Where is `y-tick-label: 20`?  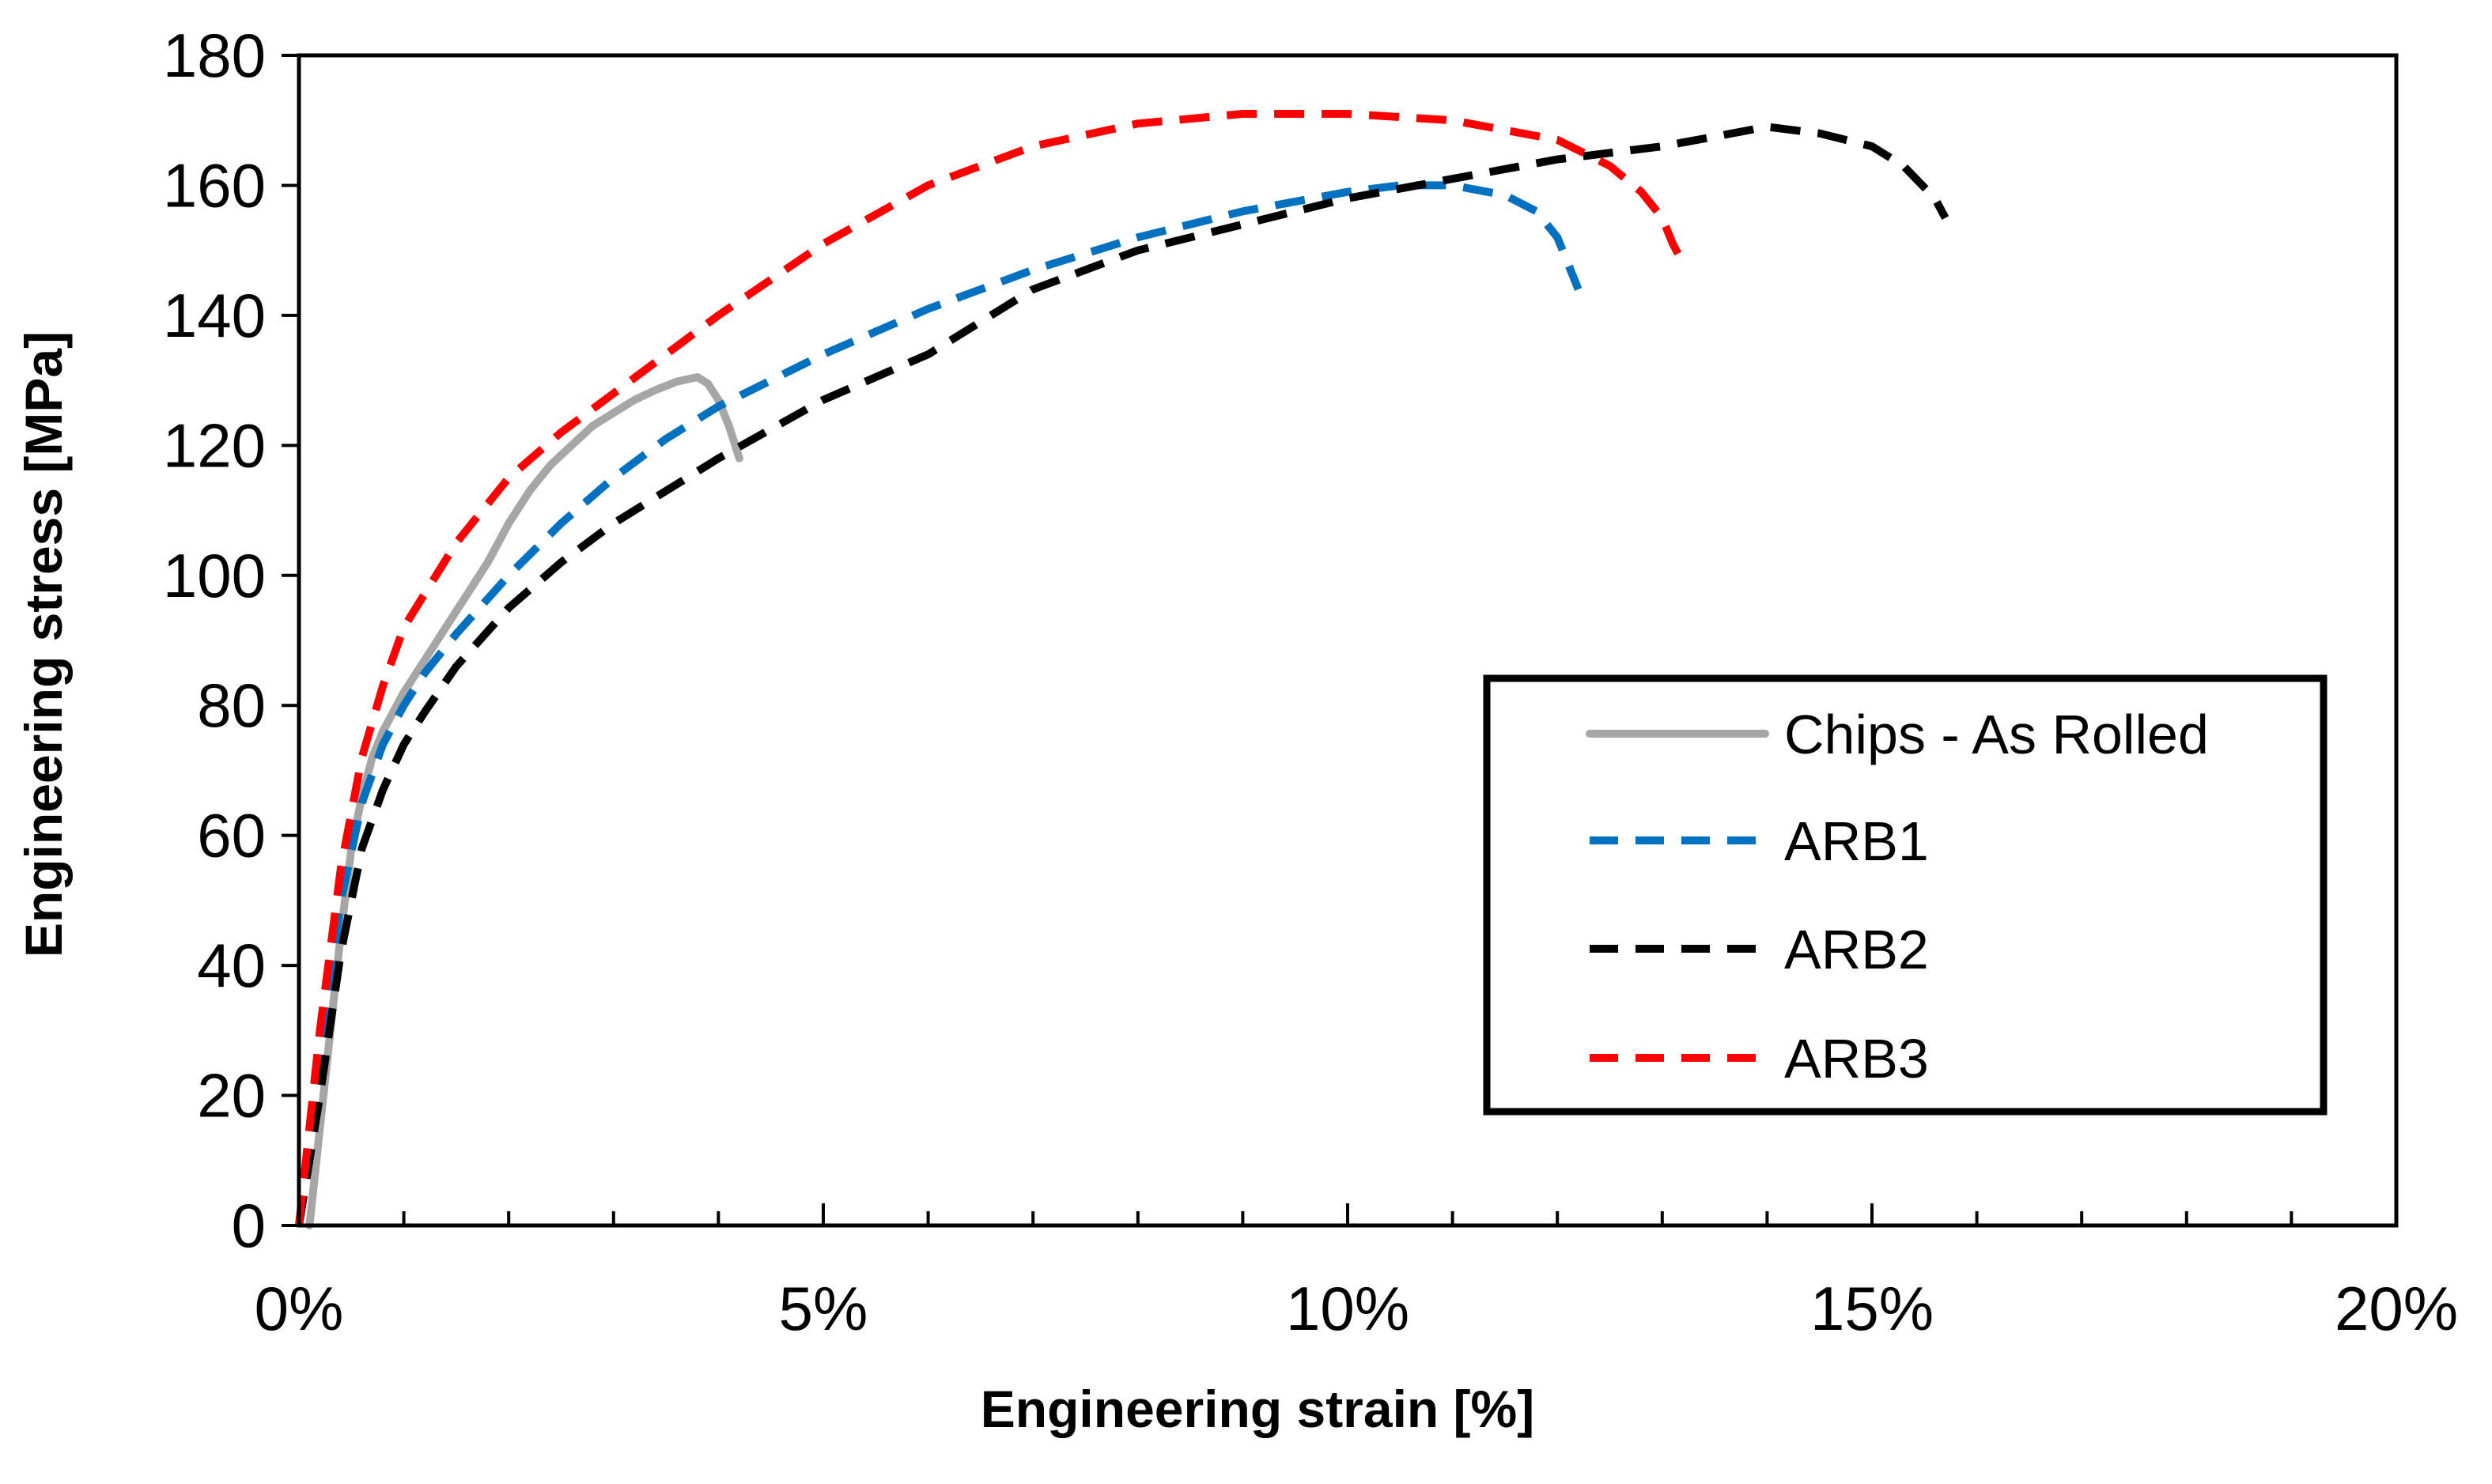
y-tick-label: 20 is located at coordinates (231, 1096).